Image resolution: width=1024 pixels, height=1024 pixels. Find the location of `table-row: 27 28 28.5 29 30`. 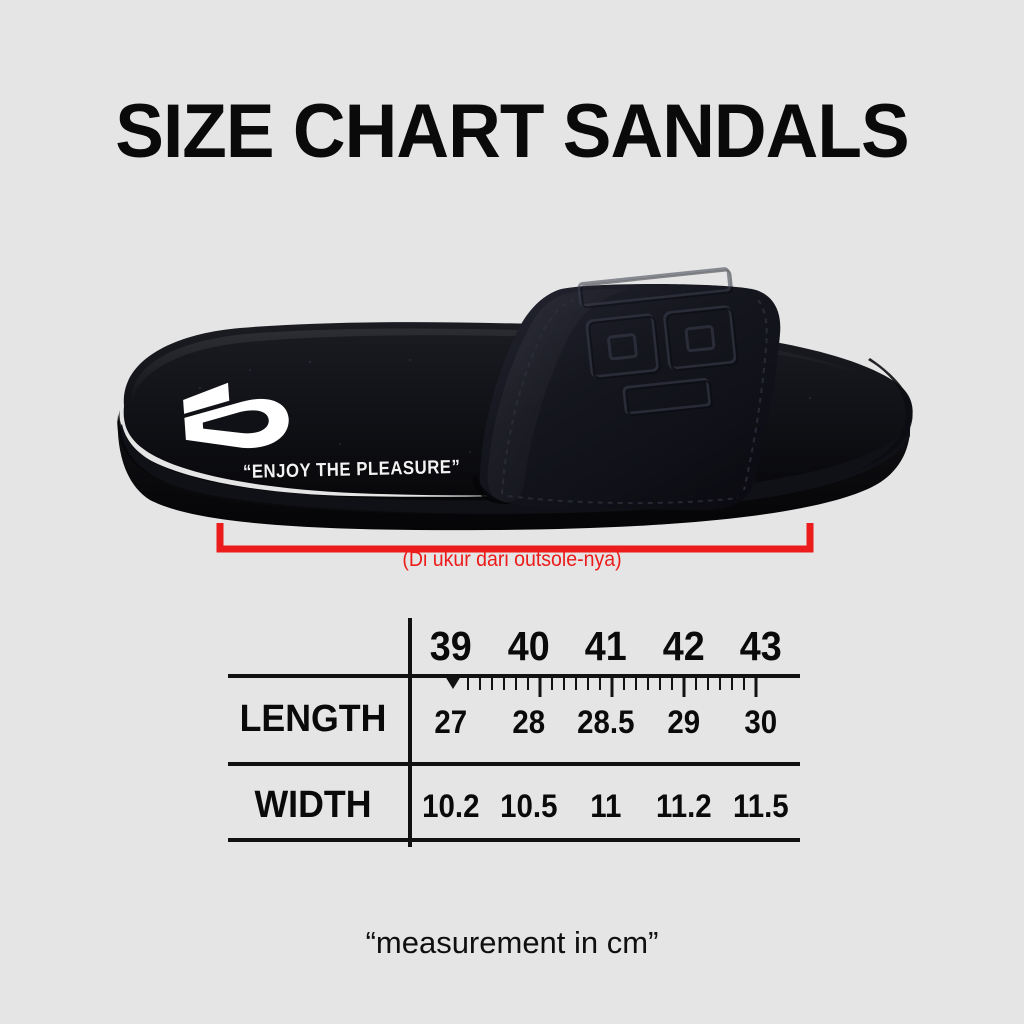

table-row: 27 28 28.5 29 30 is located at coordinates (606, 722).